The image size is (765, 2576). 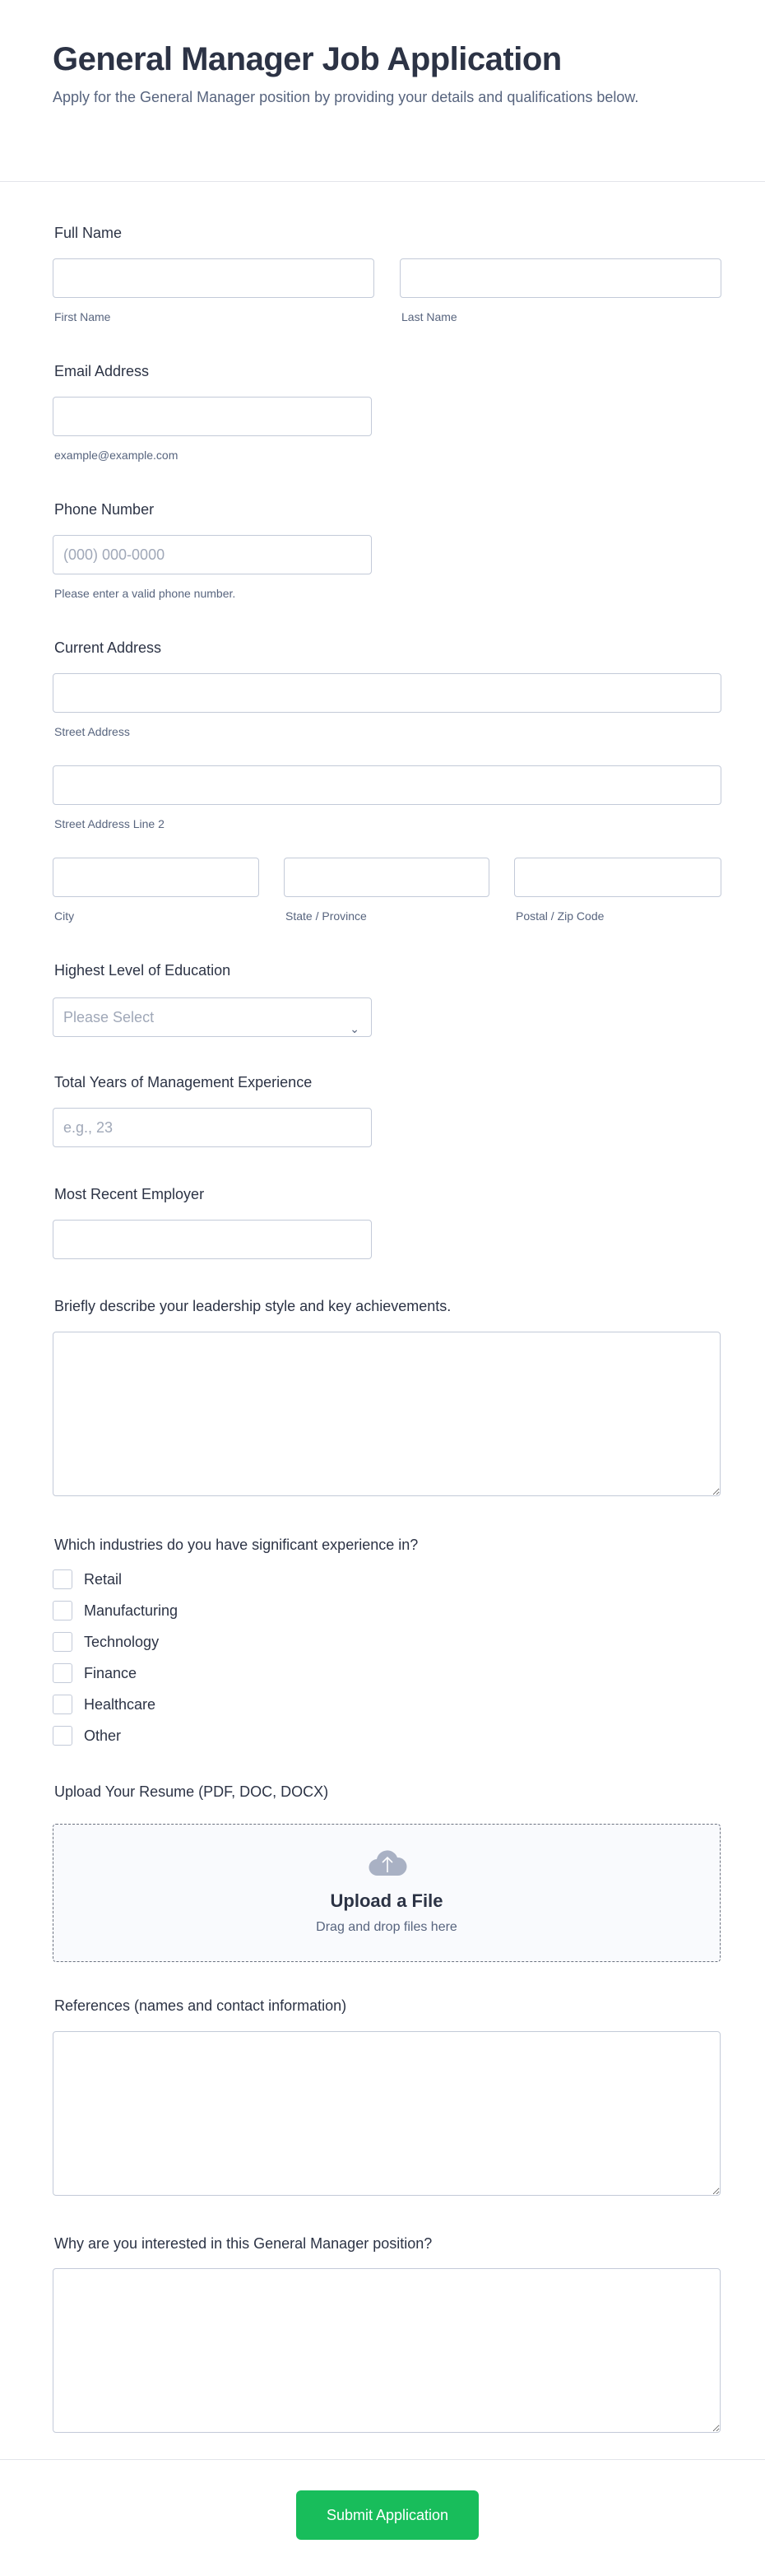 I want to click on why-textarea, so click(x=387, y=2350).